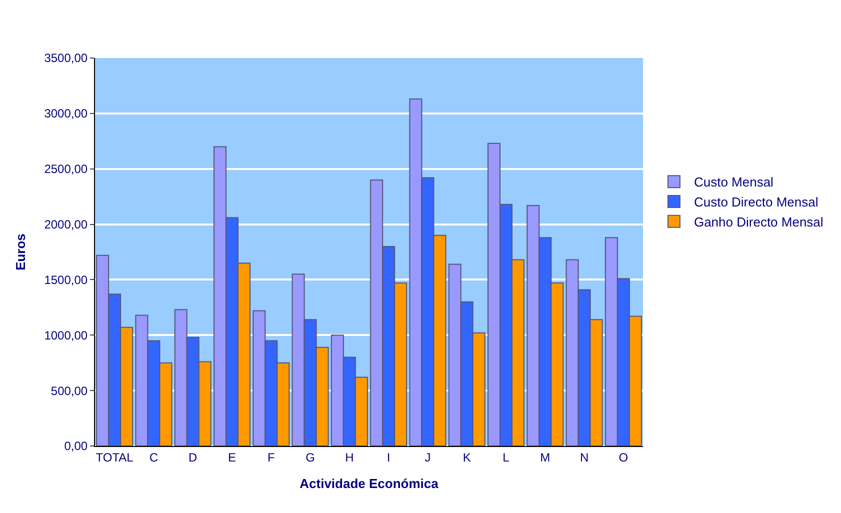 Image resolution: width=841 pixels, height=513 pixels. What do you see at coordinates (115, 457) in the screenshot?
I see `x-tick-label: TOTAL` at bounding box center [115, 457].